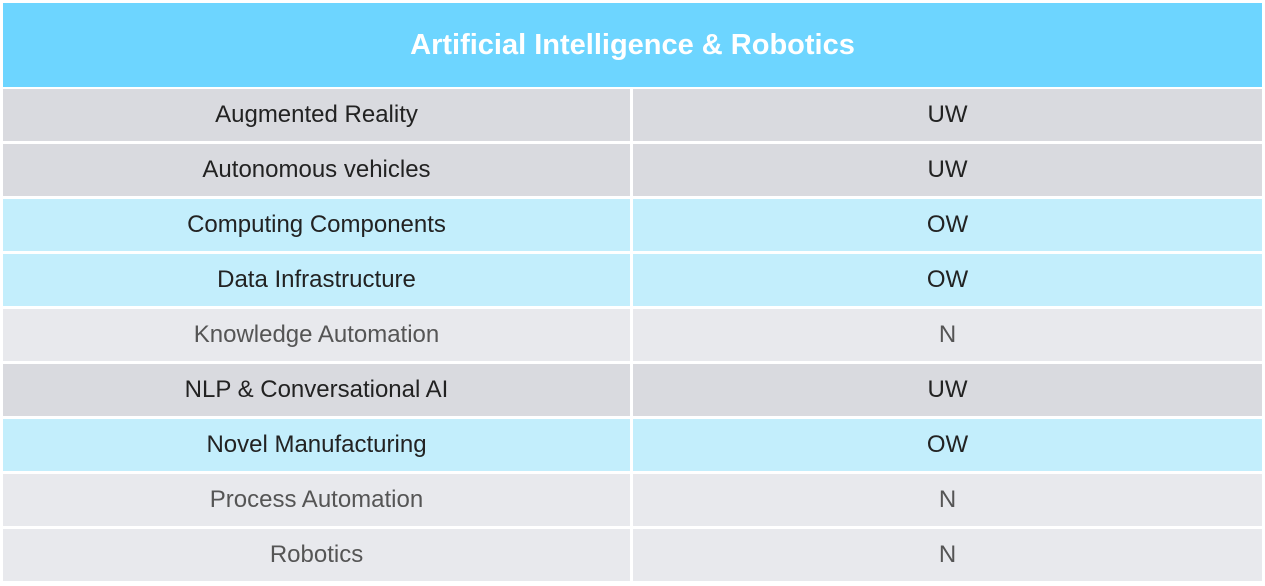 This screenshot has width=1265, height=586. I want to click on sector: Novel Manufacturing, so click(316, 445).